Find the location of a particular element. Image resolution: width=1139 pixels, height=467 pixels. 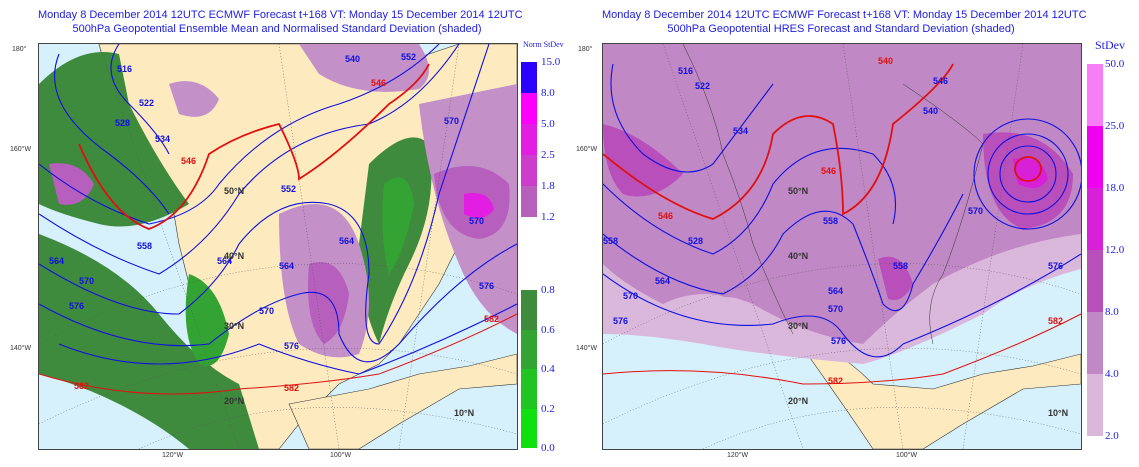

legend-tick: 18.0 is located at coordinates (1115, 188).